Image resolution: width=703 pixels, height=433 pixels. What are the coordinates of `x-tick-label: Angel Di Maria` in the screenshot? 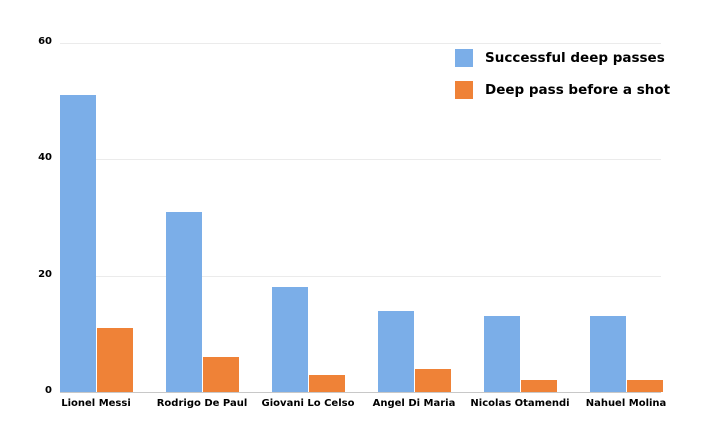 It's located at (414, 403).